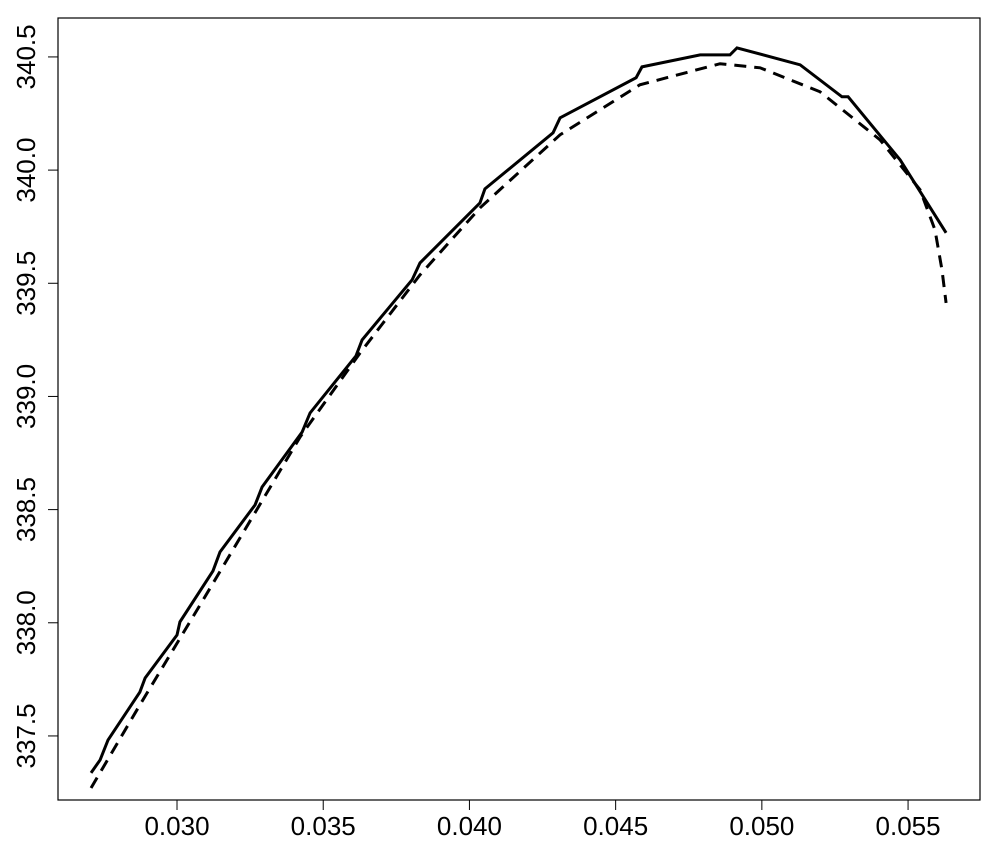 This screenshot has width=1000, height=850. I want to click on x-tick-label: 0.040, so click(469, 826).